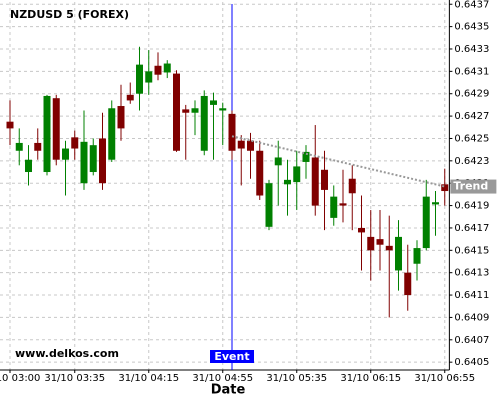  What do you see at coordinates (69, 14) in the screenshot?
I see `chart-title: NZDUSD 5 (FOREX)` at bounding box center [69, 14].